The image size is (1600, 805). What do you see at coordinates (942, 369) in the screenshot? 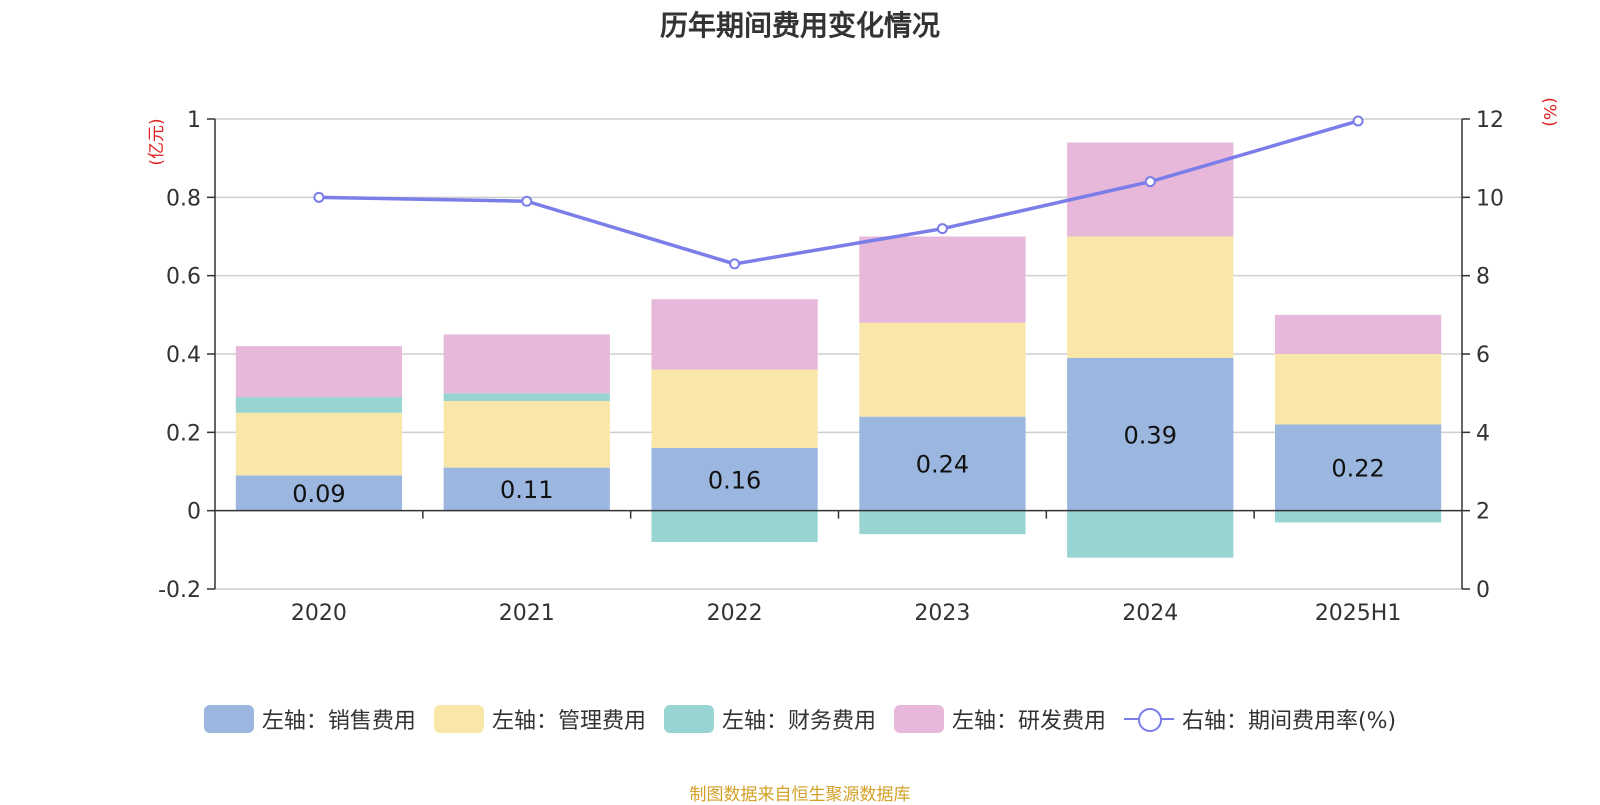
I see `bar-segment-2-2023` at bounding box center [942, 369].